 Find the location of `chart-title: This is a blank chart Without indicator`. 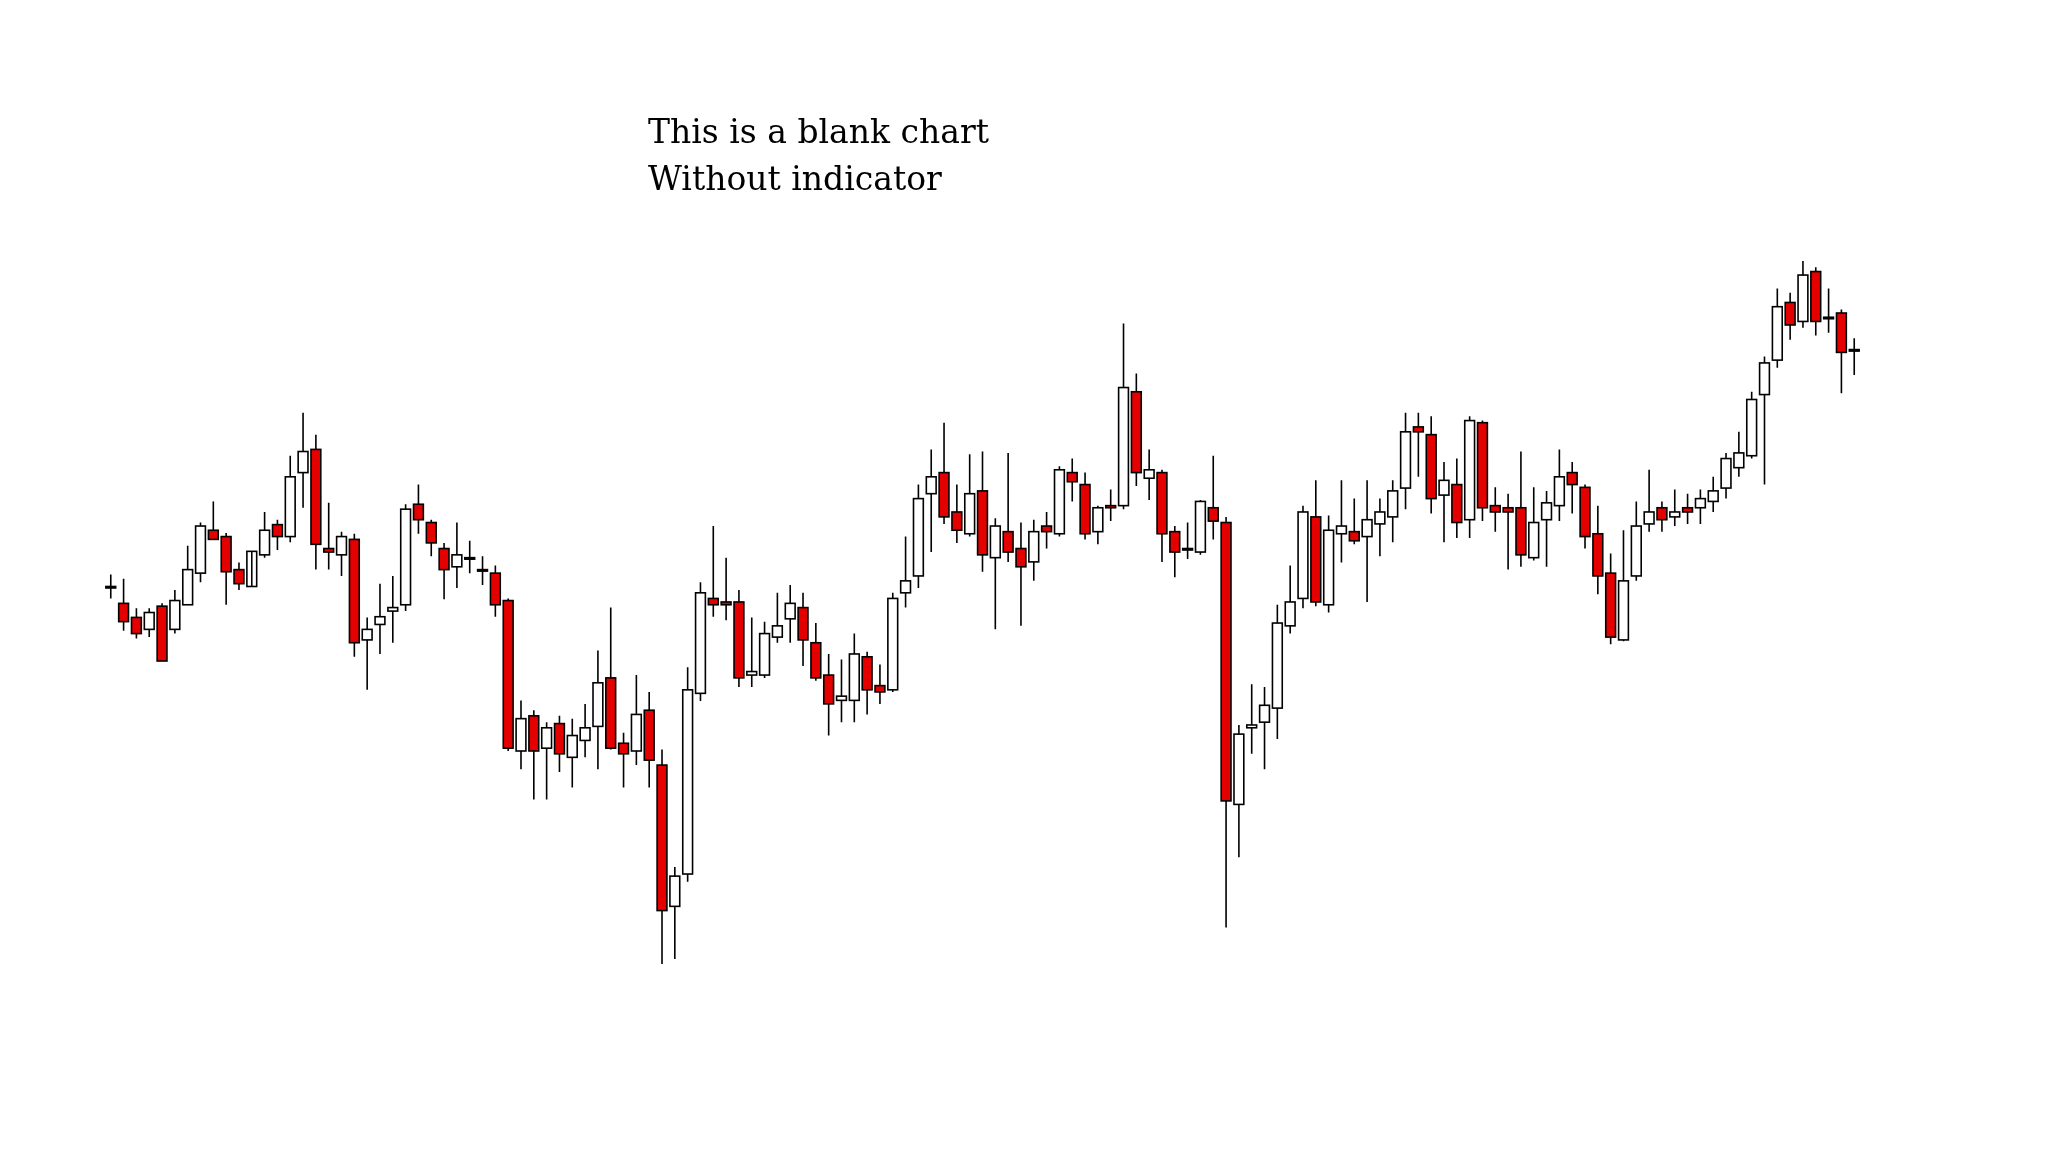

chart-title: This is a blank chart Without indicator is located at coordinates (818, 155).